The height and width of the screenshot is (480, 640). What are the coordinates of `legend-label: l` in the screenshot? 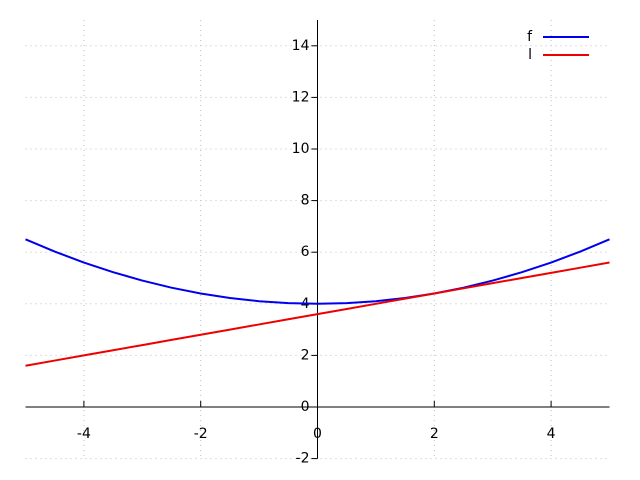 It's located at (530, 55).